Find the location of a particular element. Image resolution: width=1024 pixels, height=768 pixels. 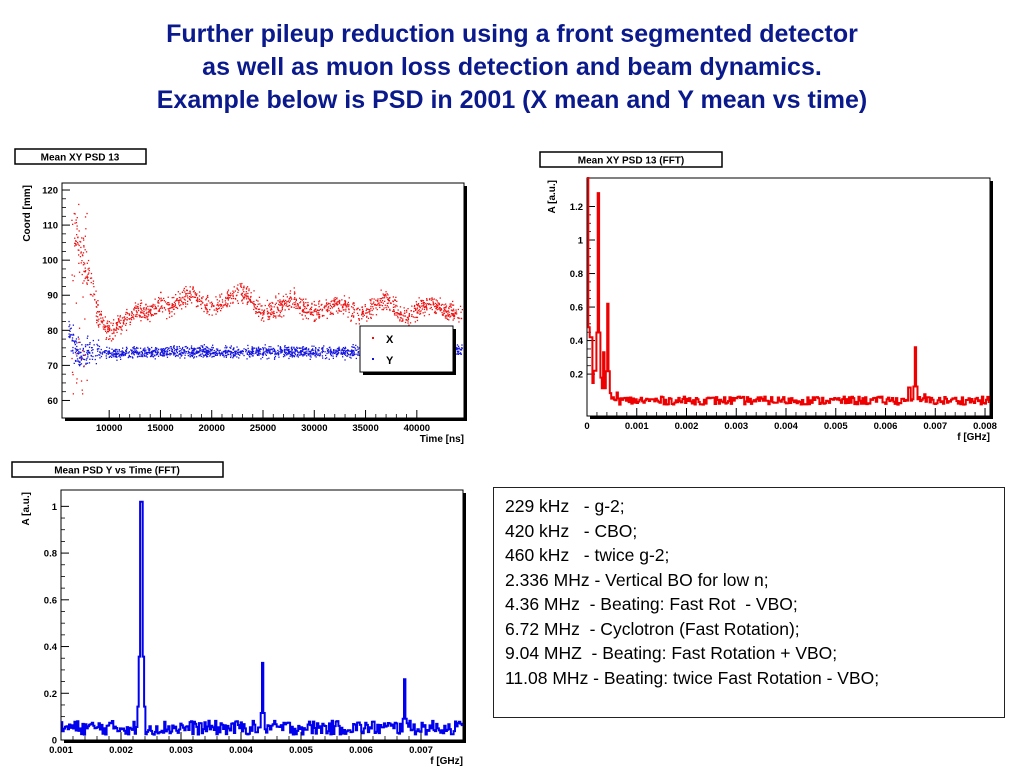

x-tick-label: 30000 is located at coordinates (314, 428).